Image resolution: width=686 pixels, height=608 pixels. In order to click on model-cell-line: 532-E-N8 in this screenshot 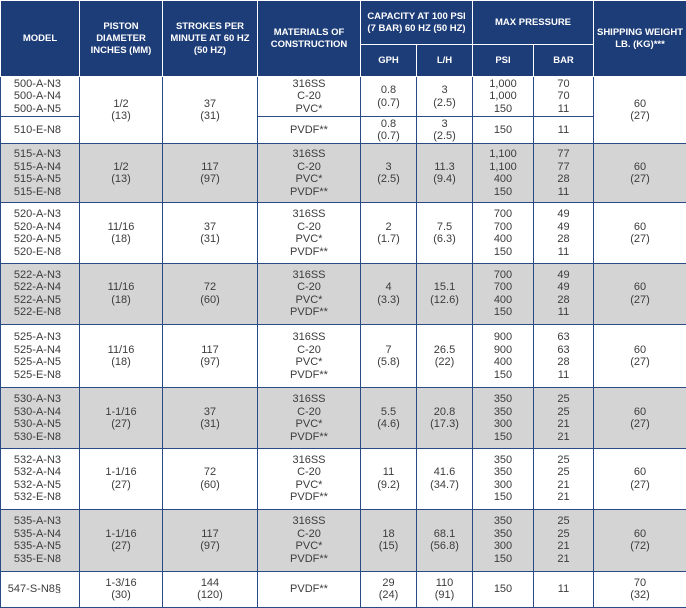, I will do `click(37, 497)`.